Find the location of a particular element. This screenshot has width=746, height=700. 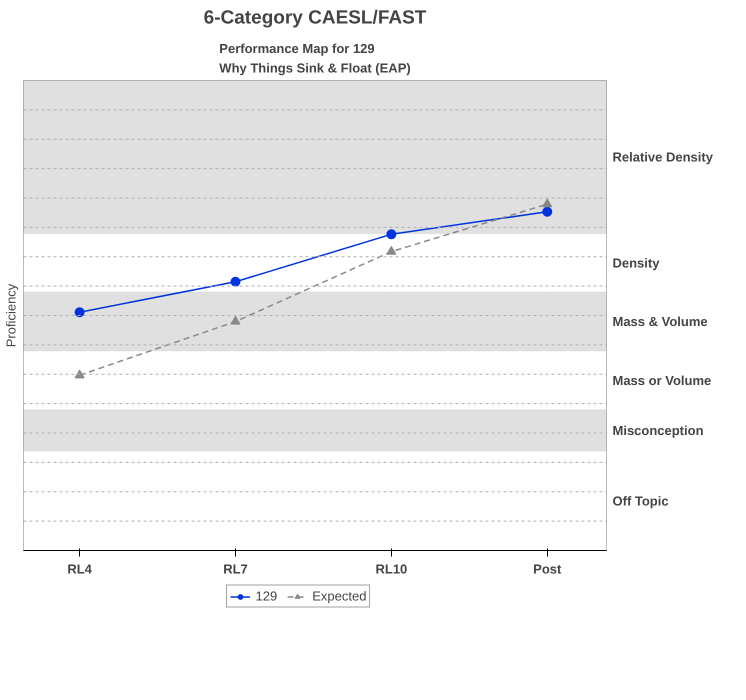

legend-label: 129 is located at coordinates (267, 596).